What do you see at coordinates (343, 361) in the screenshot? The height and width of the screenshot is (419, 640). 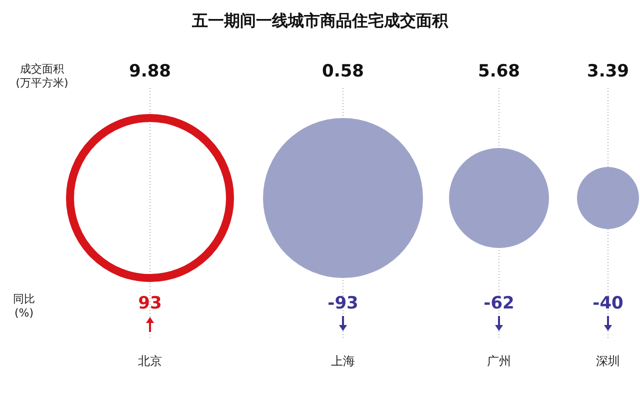 I see `category-label: 上海` at bounding box center [343, 361].